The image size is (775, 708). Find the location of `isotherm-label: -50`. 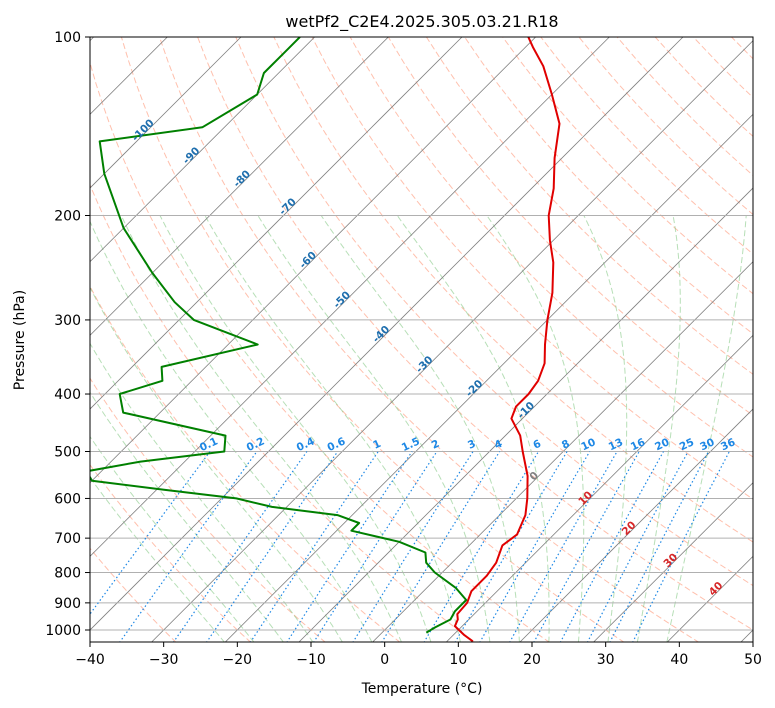

isotherm-label: -50 is located at coordinates (342, 300).